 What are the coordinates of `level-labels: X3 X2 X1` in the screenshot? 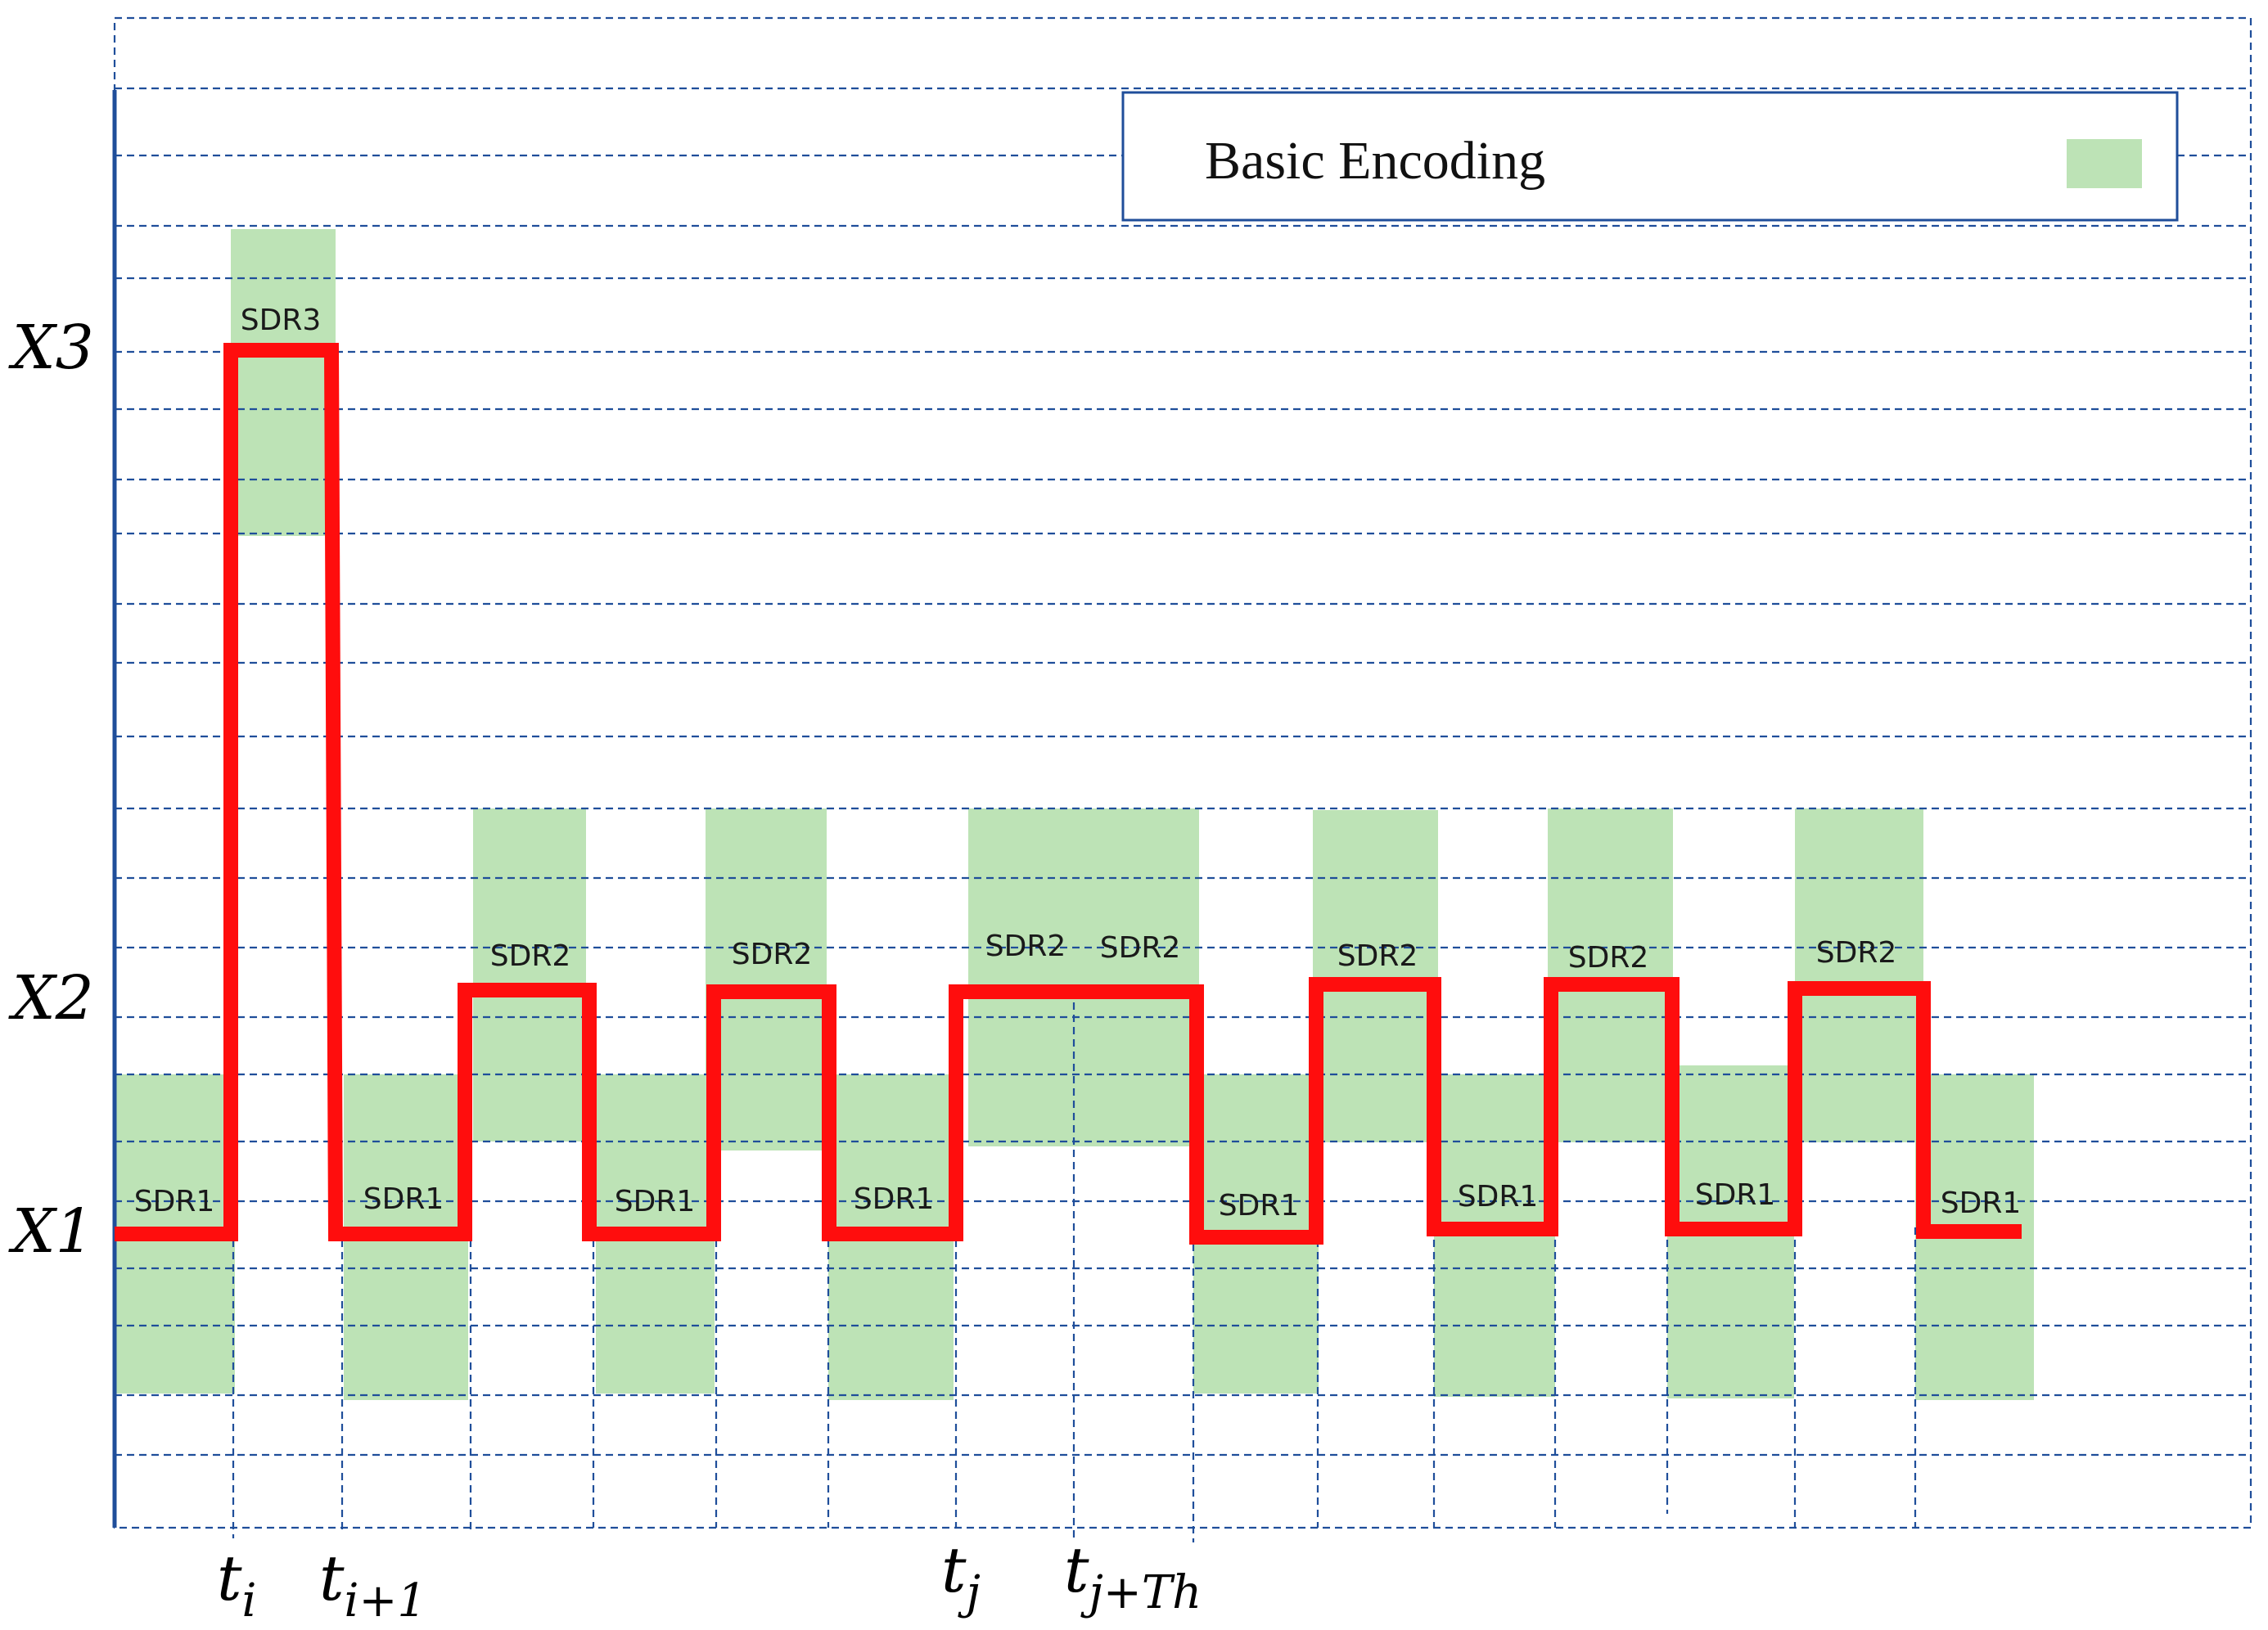 It's located at (51, 790).